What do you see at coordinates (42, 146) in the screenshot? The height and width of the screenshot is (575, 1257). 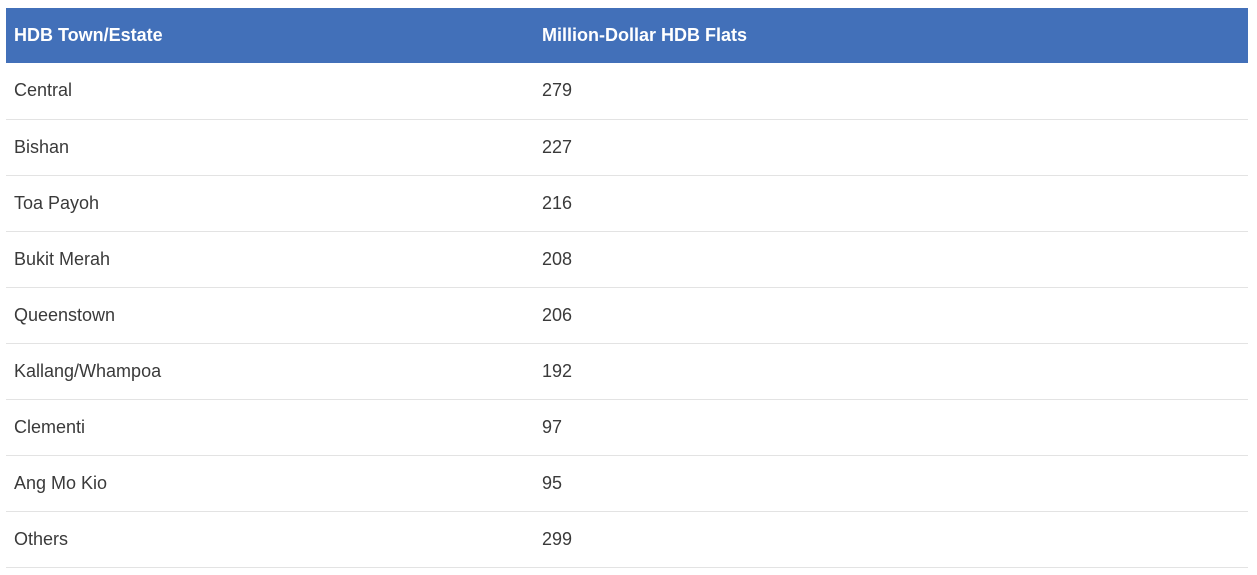 I see `cell-town: Bishan` at bounding box center [42, 146].